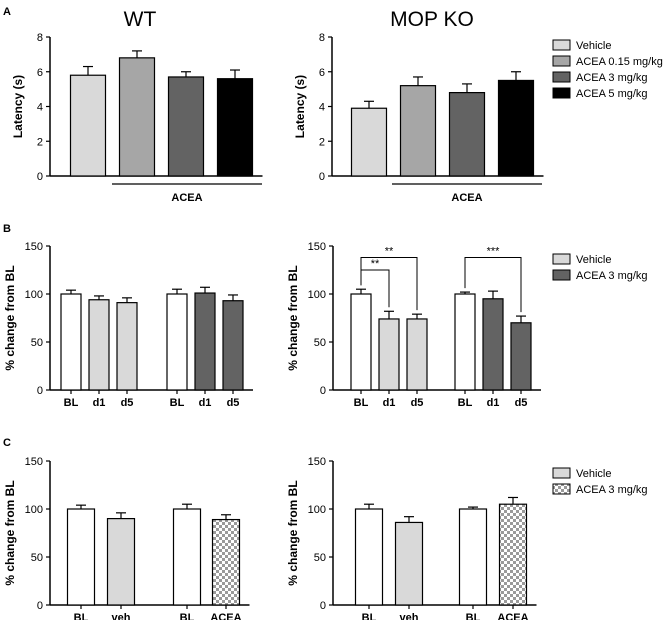 Image resolution: width=669 pixels, height=620 pixels. Describe the element at coordinates (593, 260) in the screenshot. I see `legend-b-label-1: Vehicle` at that location.